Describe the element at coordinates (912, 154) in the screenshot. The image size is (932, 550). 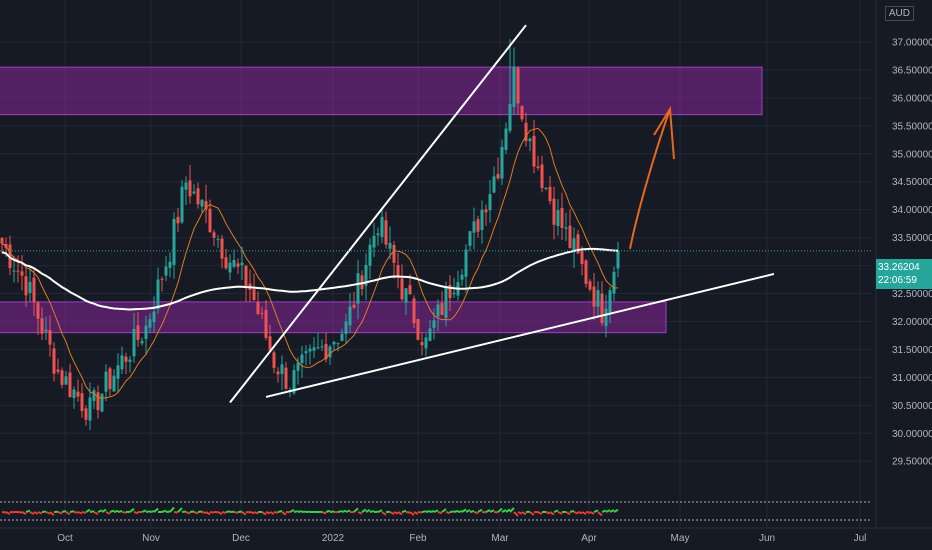
I see `price-axis-label: 35.00000` at that location.